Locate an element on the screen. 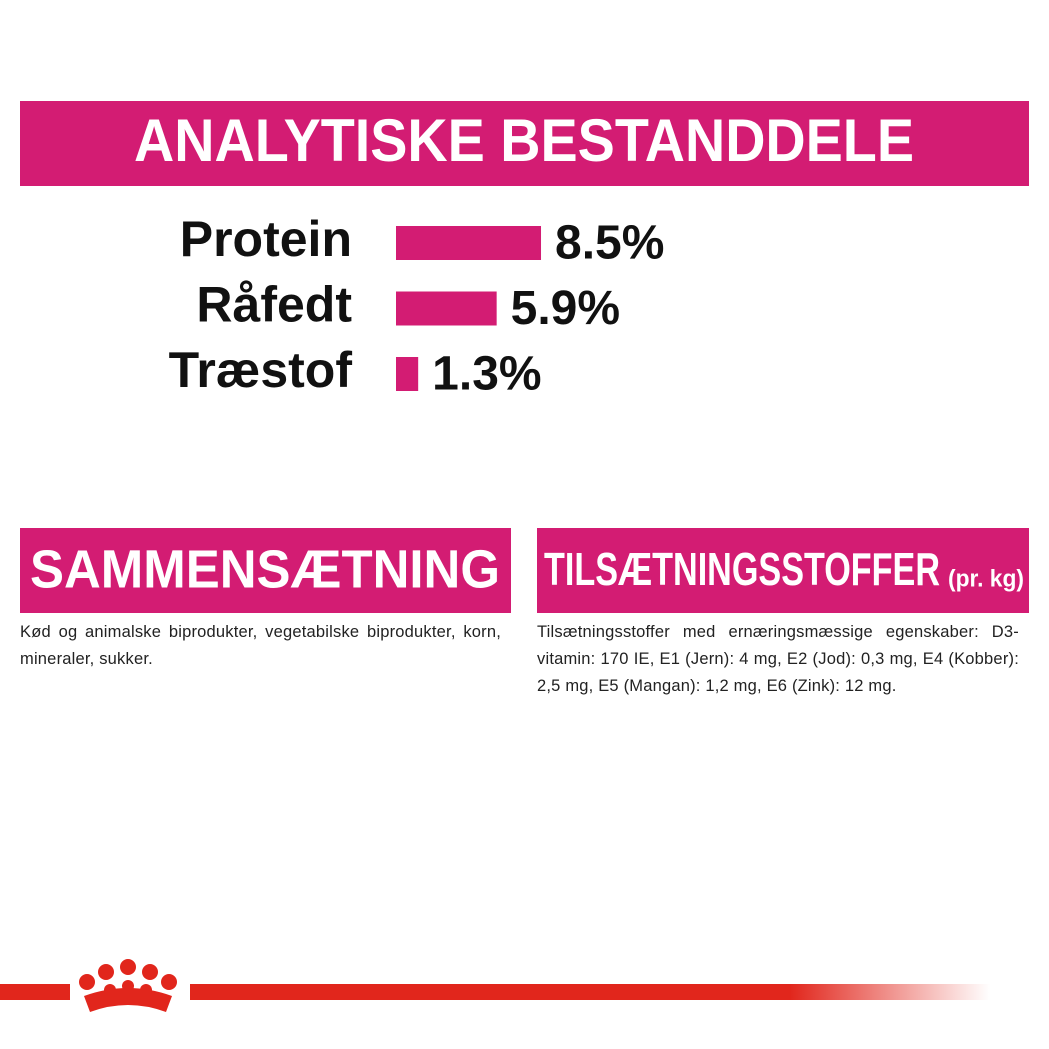 The image size is (1049, 1049). chart-title: ANALYTISKE BESTANDDELE is located at coordinates (524, 140).